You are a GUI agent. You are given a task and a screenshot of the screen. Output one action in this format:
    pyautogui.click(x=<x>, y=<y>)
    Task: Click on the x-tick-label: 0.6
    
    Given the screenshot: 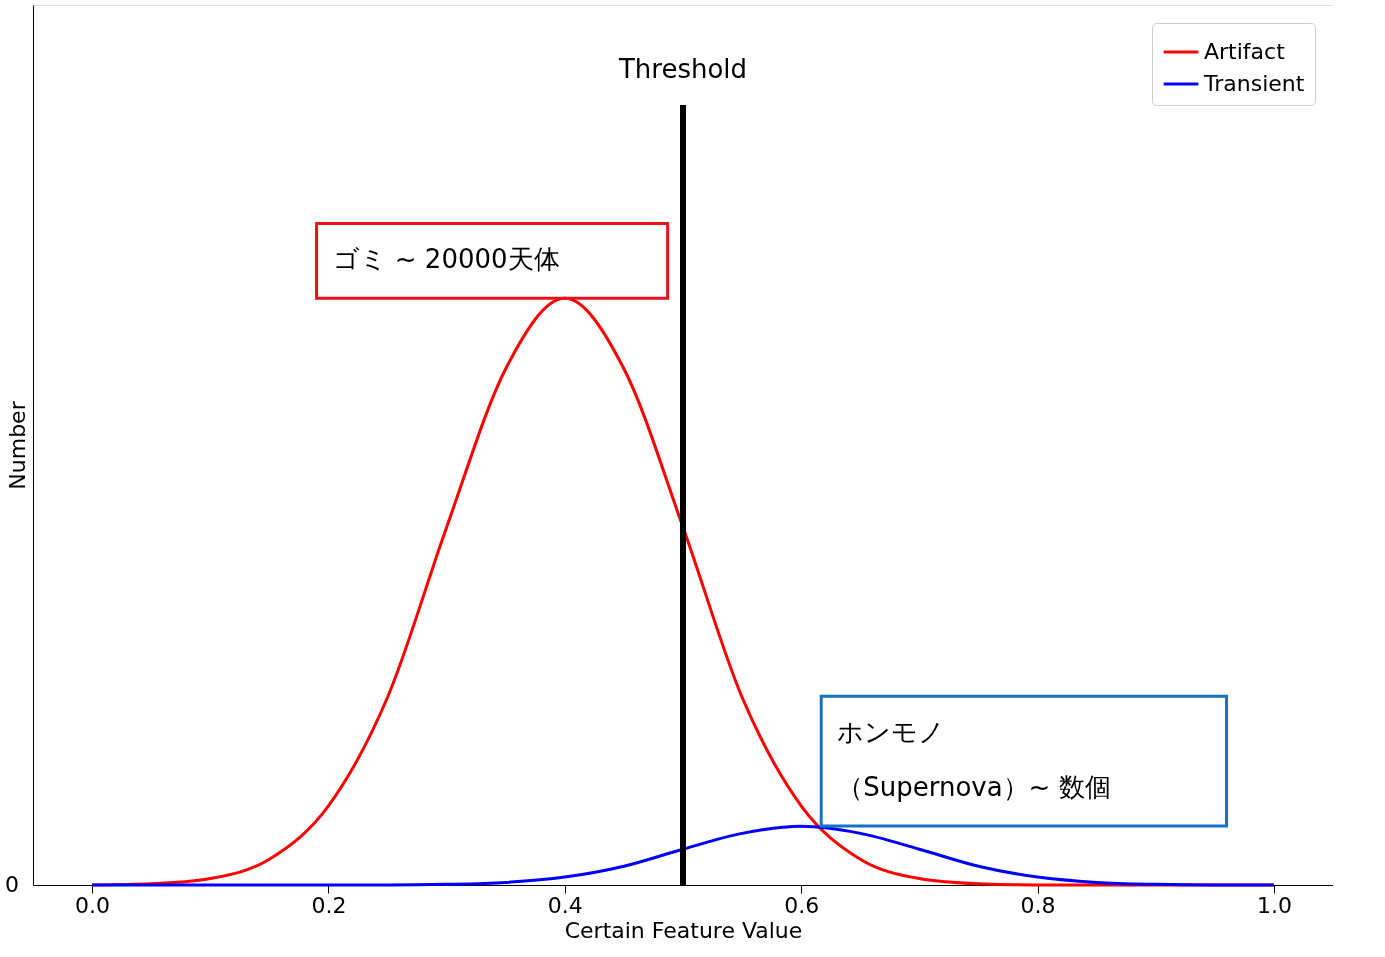 What is the action you would take?
    pyautogui.click(x=802, y=905)
    